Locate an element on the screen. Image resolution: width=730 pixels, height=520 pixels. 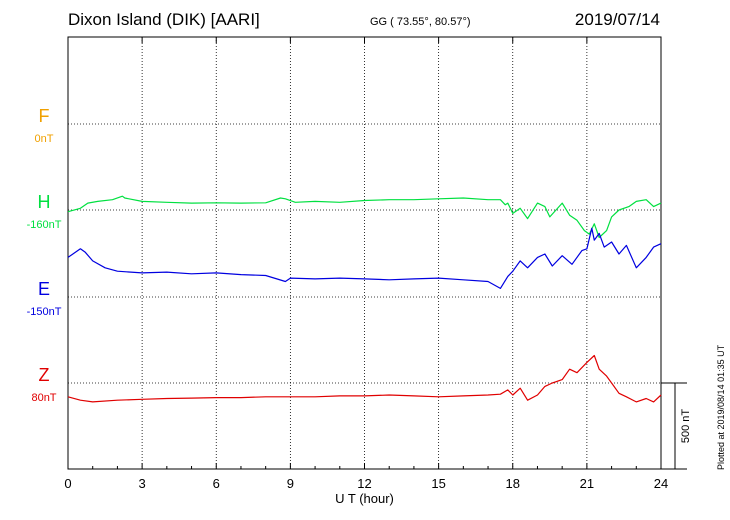
series-line-e is located at coordinates (364, 258).